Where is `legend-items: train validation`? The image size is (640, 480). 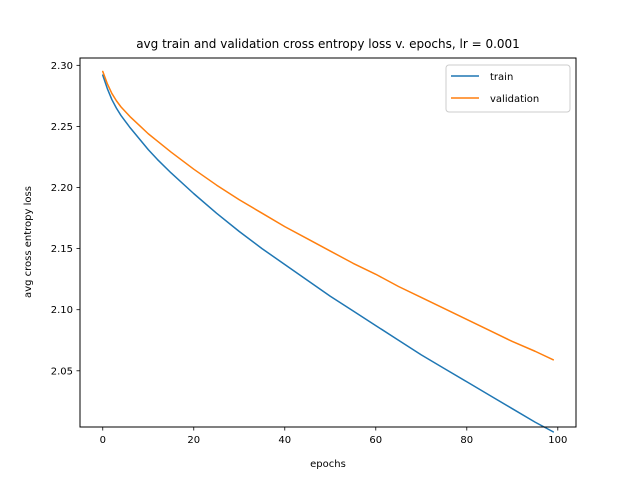
legend-items: train validation is located at coordinates (495, 88).